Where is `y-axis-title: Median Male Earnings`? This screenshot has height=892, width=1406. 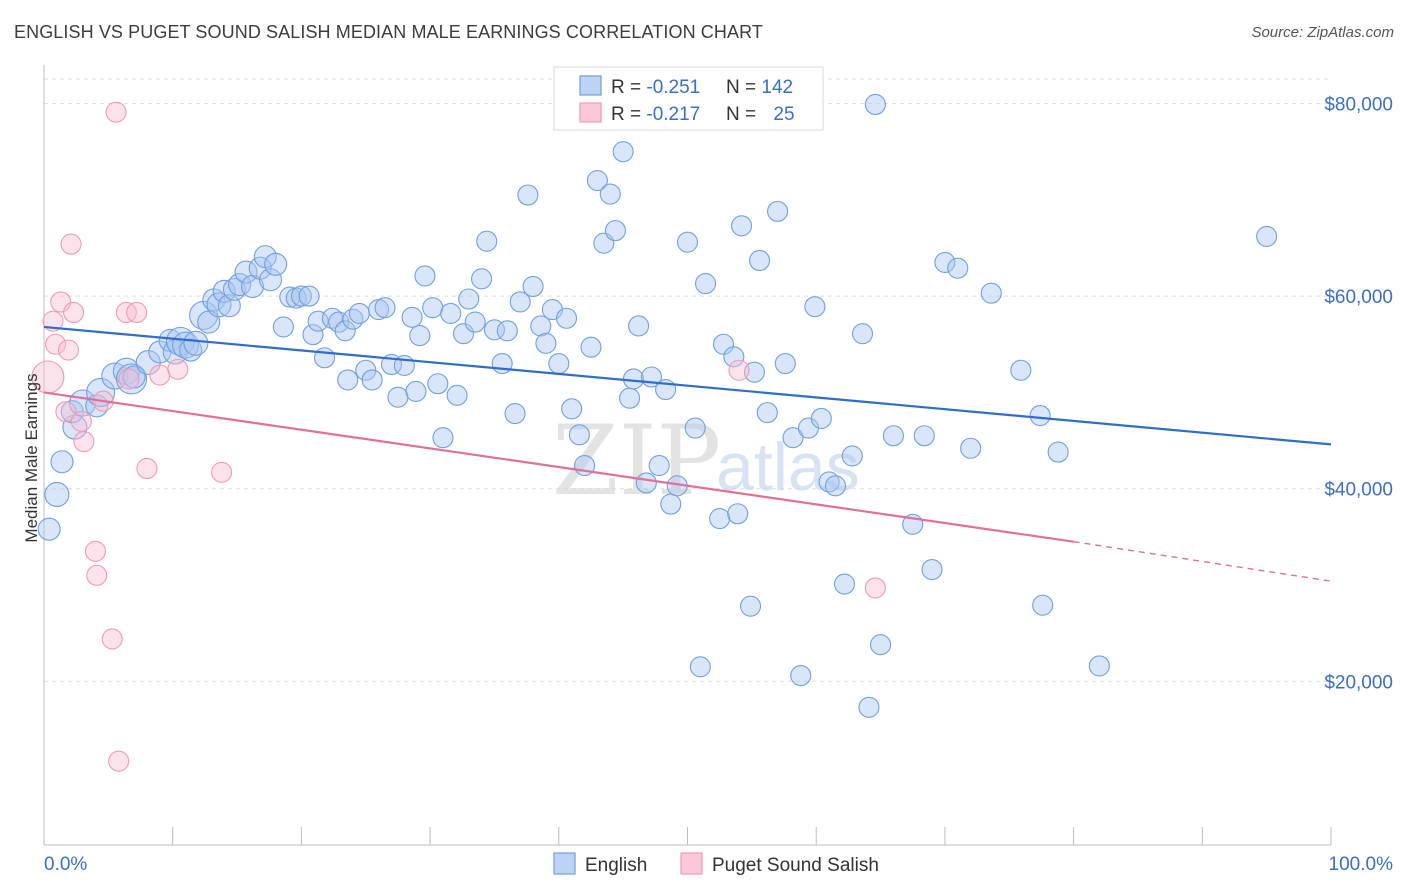
y-axis-title: Median Male Earnings is located at coordinates (31, 457).